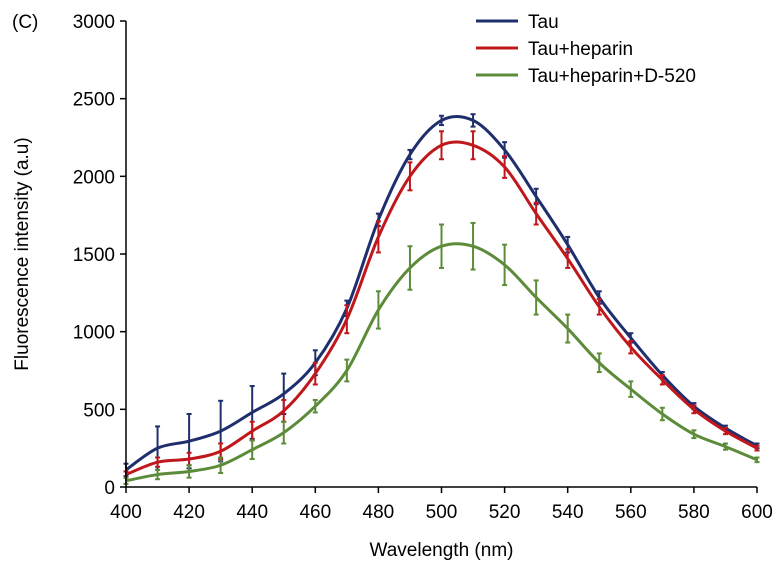 The image size is (782, 567). I want to click on legend-label-3: Tau+heparin+D-520, so click(612, 76).